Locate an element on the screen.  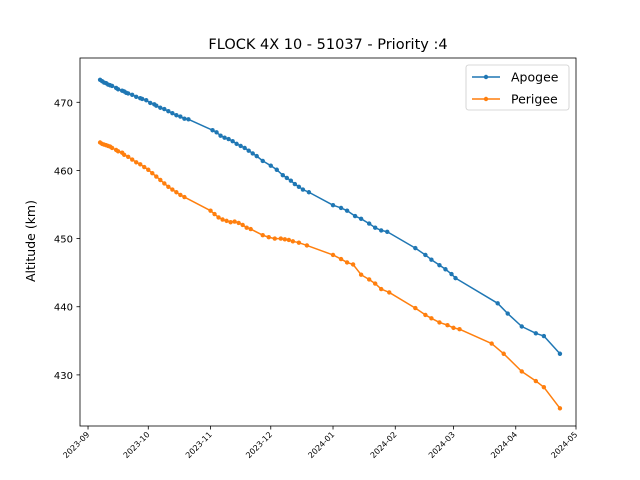
chart-title: FLOCK 4X 10 - 51037 - Priority :4 is located at coordinates (327, 45).